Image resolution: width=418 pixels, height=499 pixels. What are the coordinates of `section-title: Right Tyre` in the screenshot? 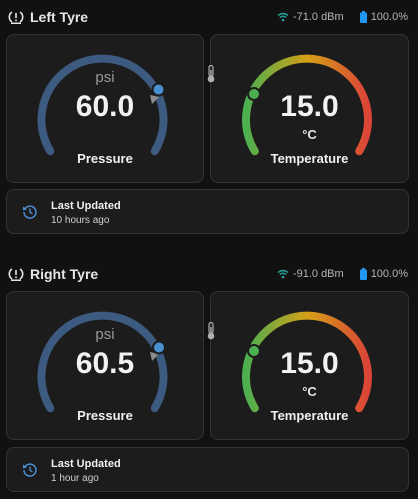 It's located at (64, 274).